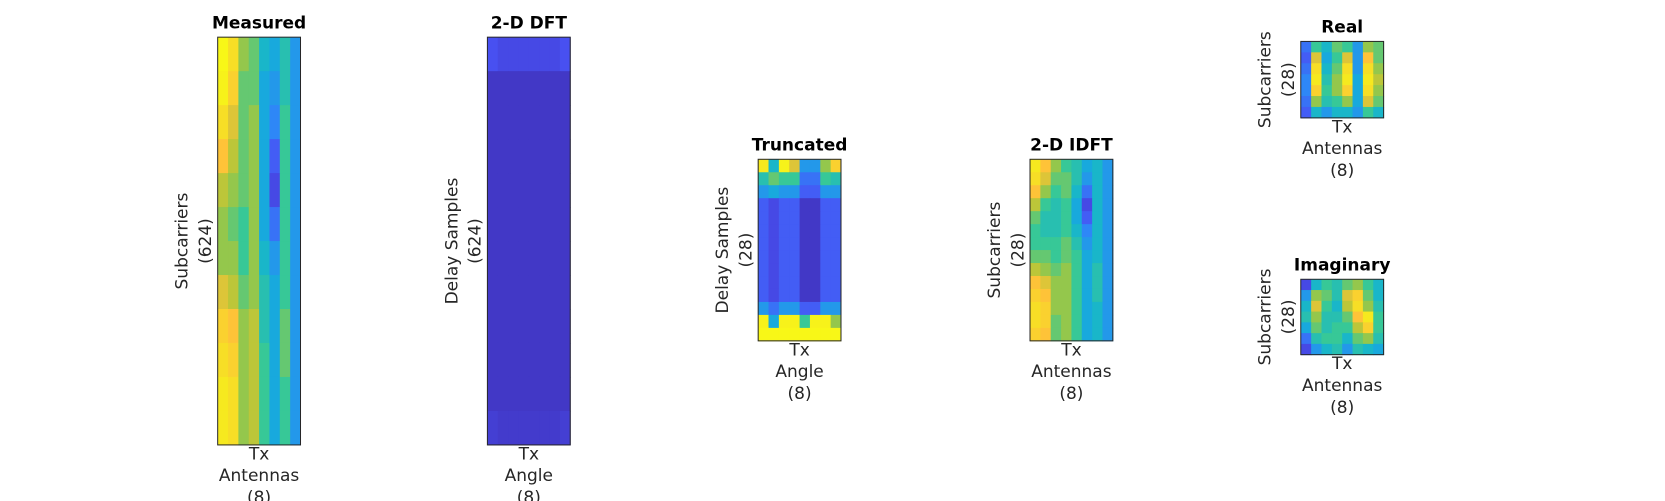  Describe the element at coordinates (1342, 265) in the screenshot. I see `panel-title: Imaginary` at that location.